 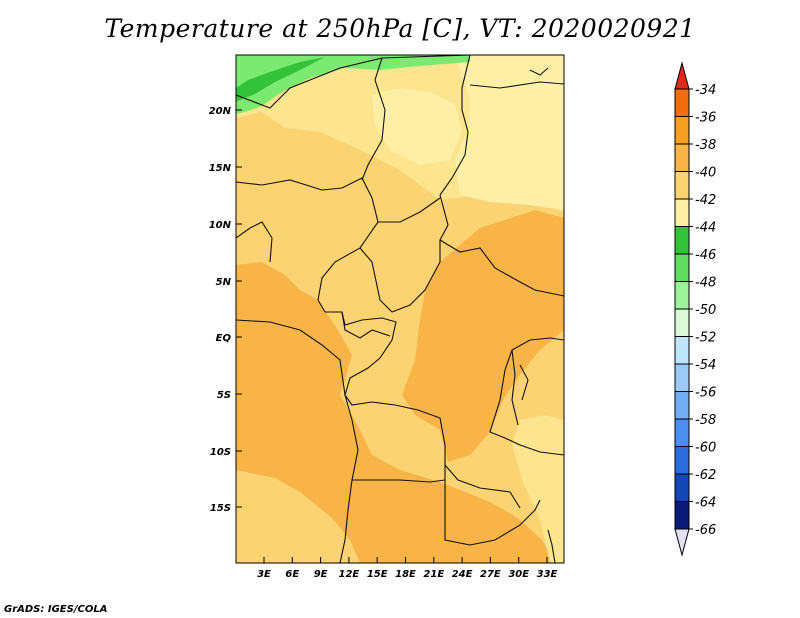 I want to click on lat-label: 15S, so click(x=220, y=508).